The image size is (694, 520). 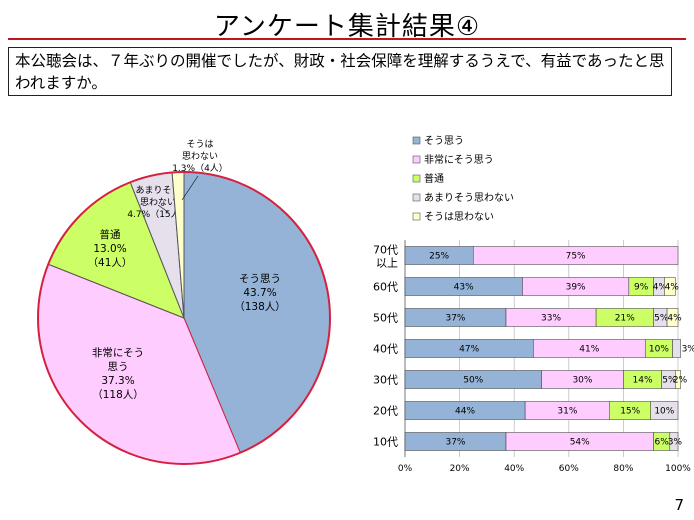 What do you see at coordinates (117, 381) in the screenshot?
I see `pie-slice-label: 37.3%` at bounding box center [117, 381].